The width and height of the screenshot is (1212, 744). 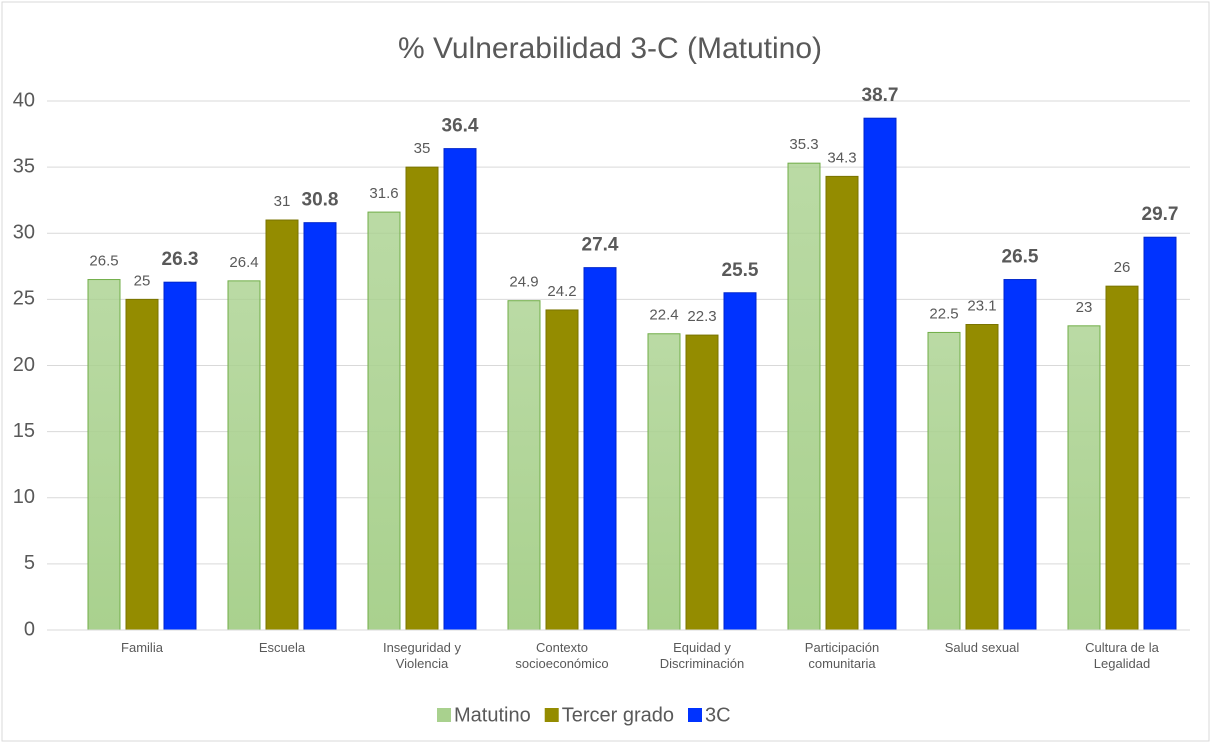 What do you see at coordinates (702, 655) in the screenshot?
I see `x-tick-label: Equidad y Discriminación` at bounding box center [702, 655].